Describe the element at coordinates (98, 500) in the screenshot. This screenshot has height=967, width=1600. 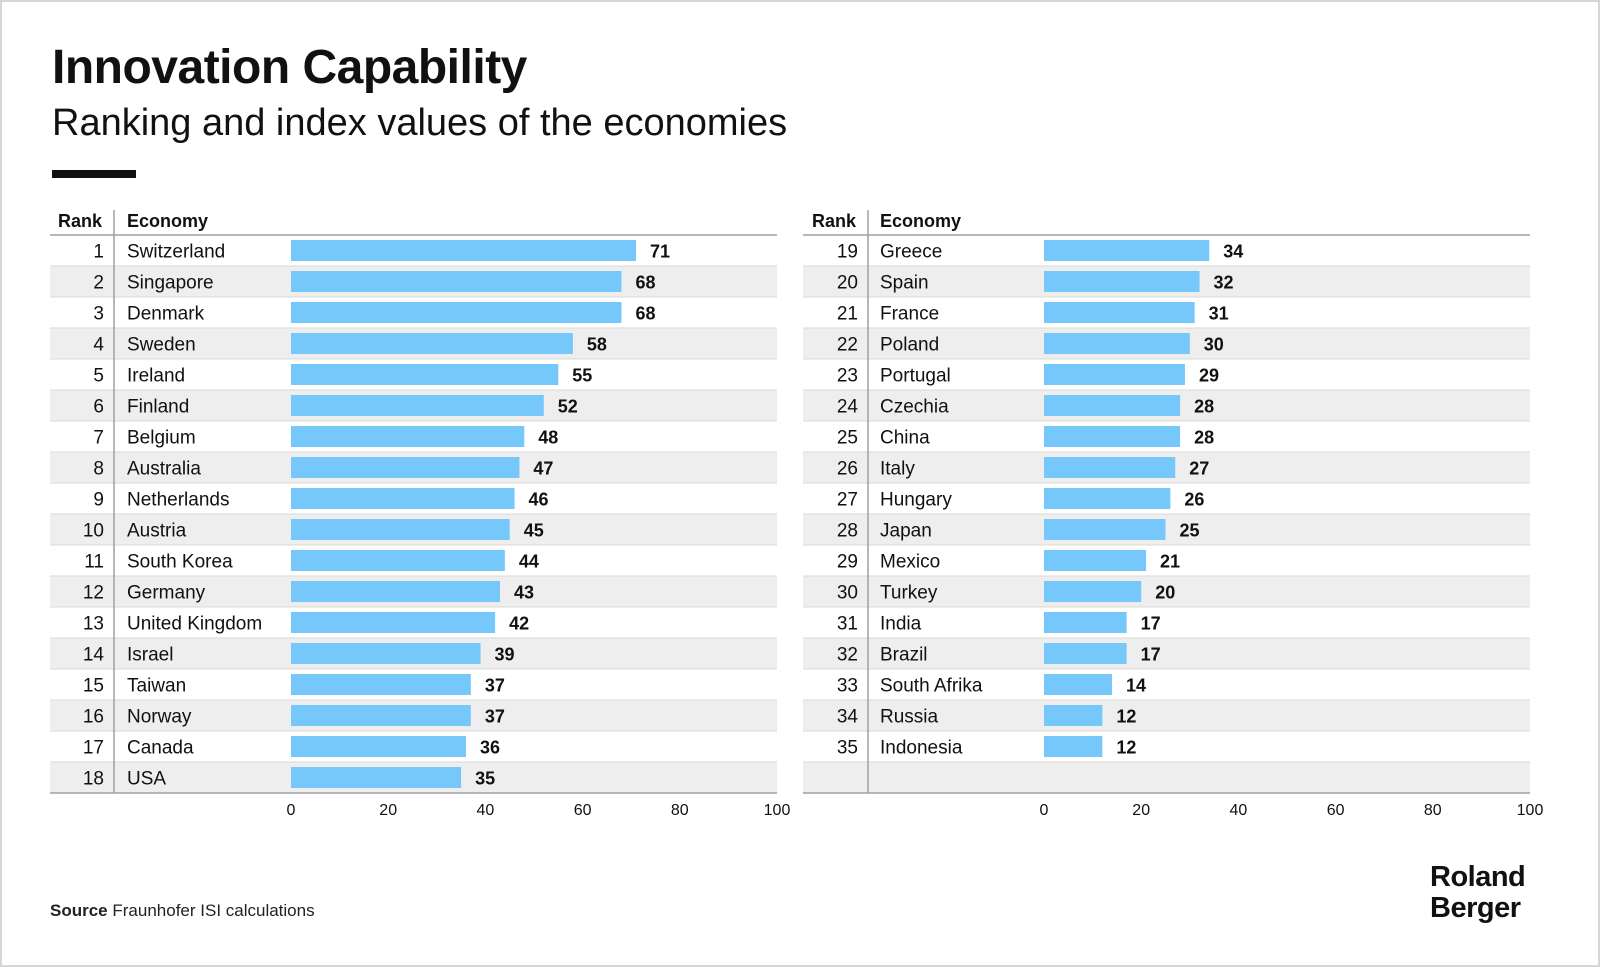
I see `rank-label: 9` at that location.